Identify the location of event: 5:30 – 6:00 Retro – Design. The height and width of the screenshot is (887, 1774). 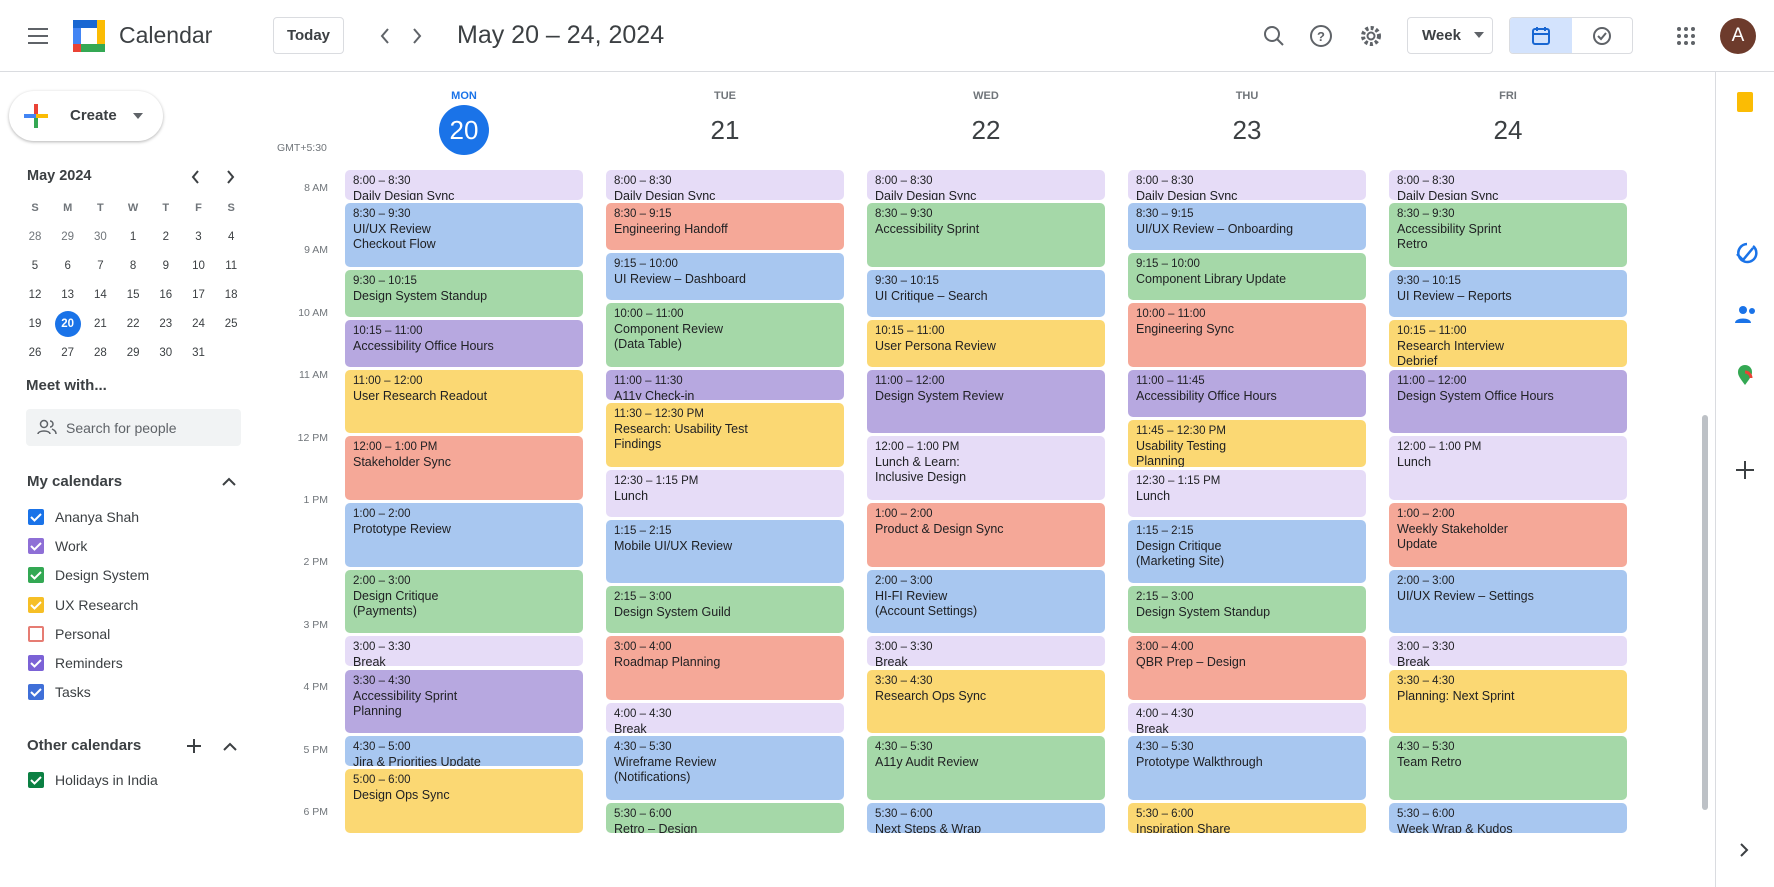
(725, 817).